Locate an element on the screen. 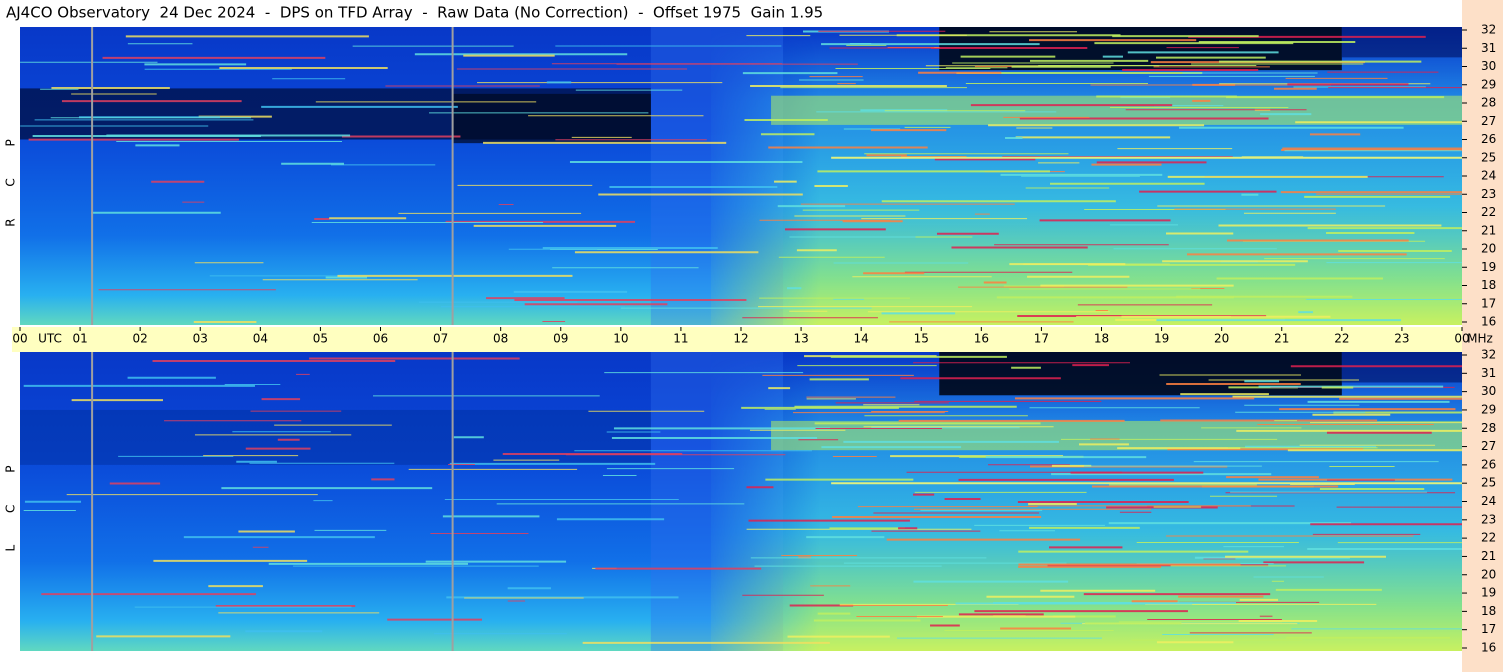  frequency-axis-strip is located at coordinates (1482, 336).